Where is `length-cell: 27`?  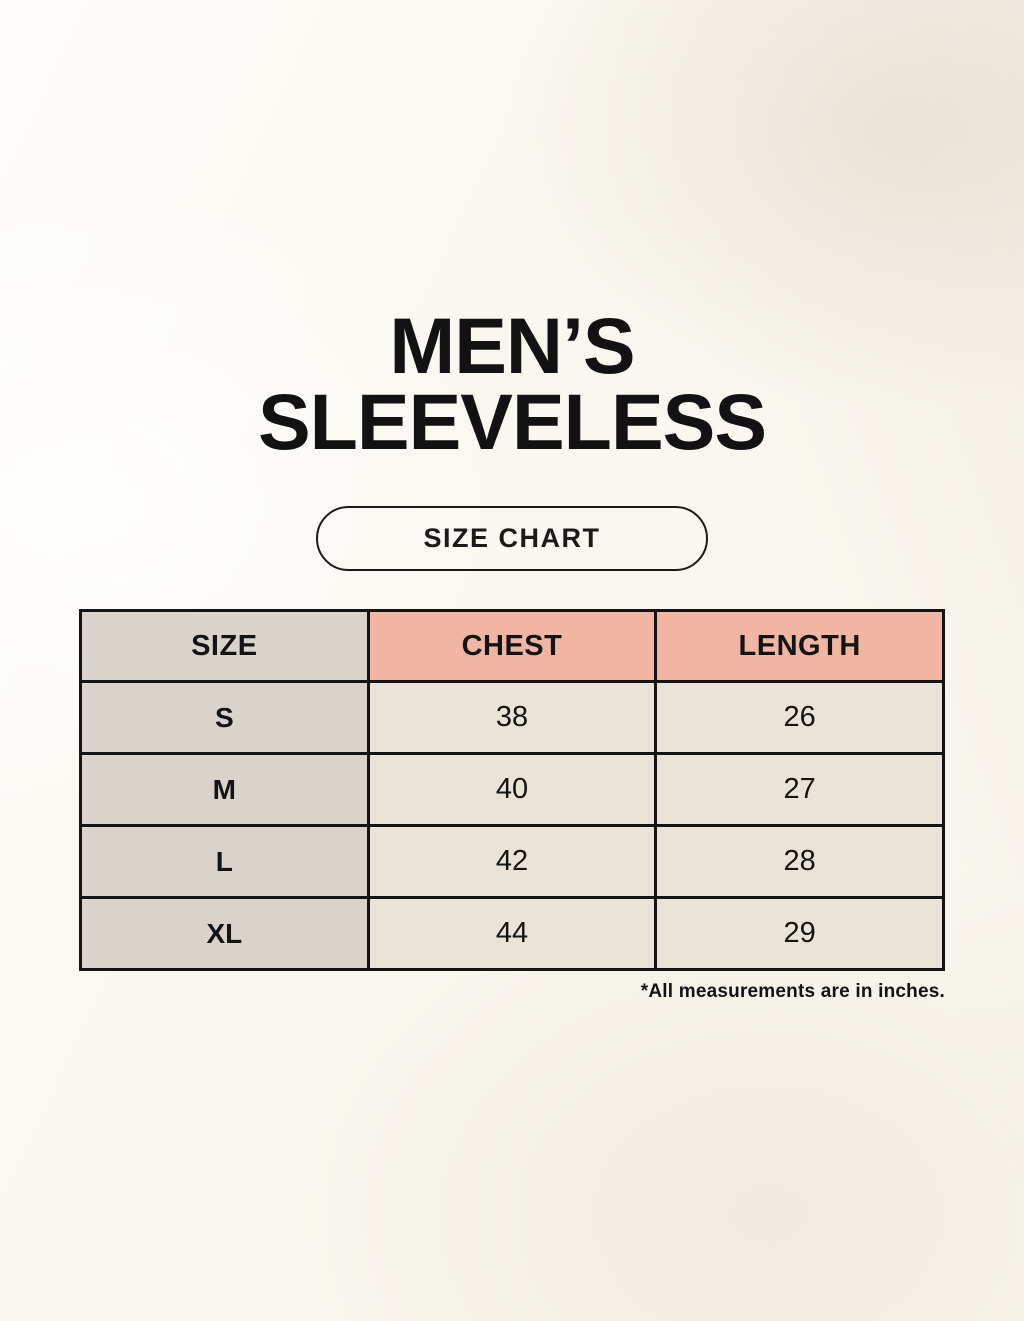 length-cell: 27 is located at coordinates (799, 789).